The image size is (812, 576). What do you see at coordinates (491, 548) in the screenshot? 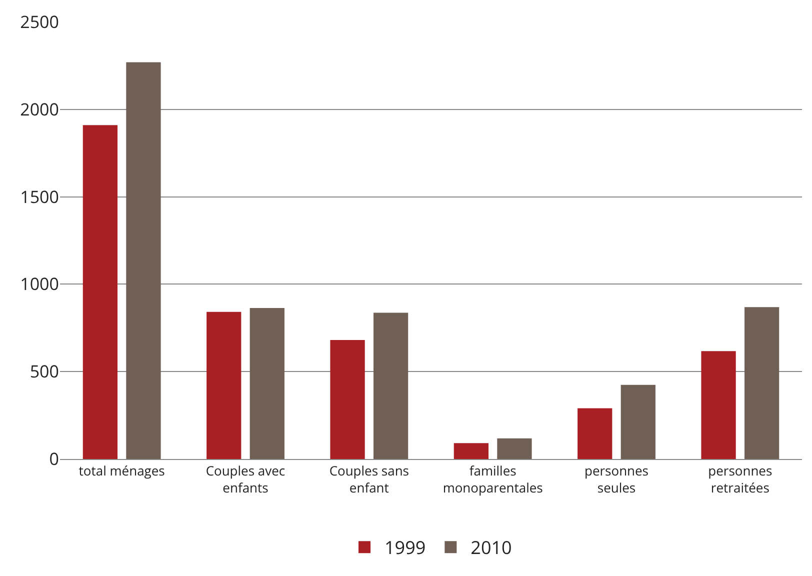
I see `legend-label: 2010` at bounding box center [491, 548].